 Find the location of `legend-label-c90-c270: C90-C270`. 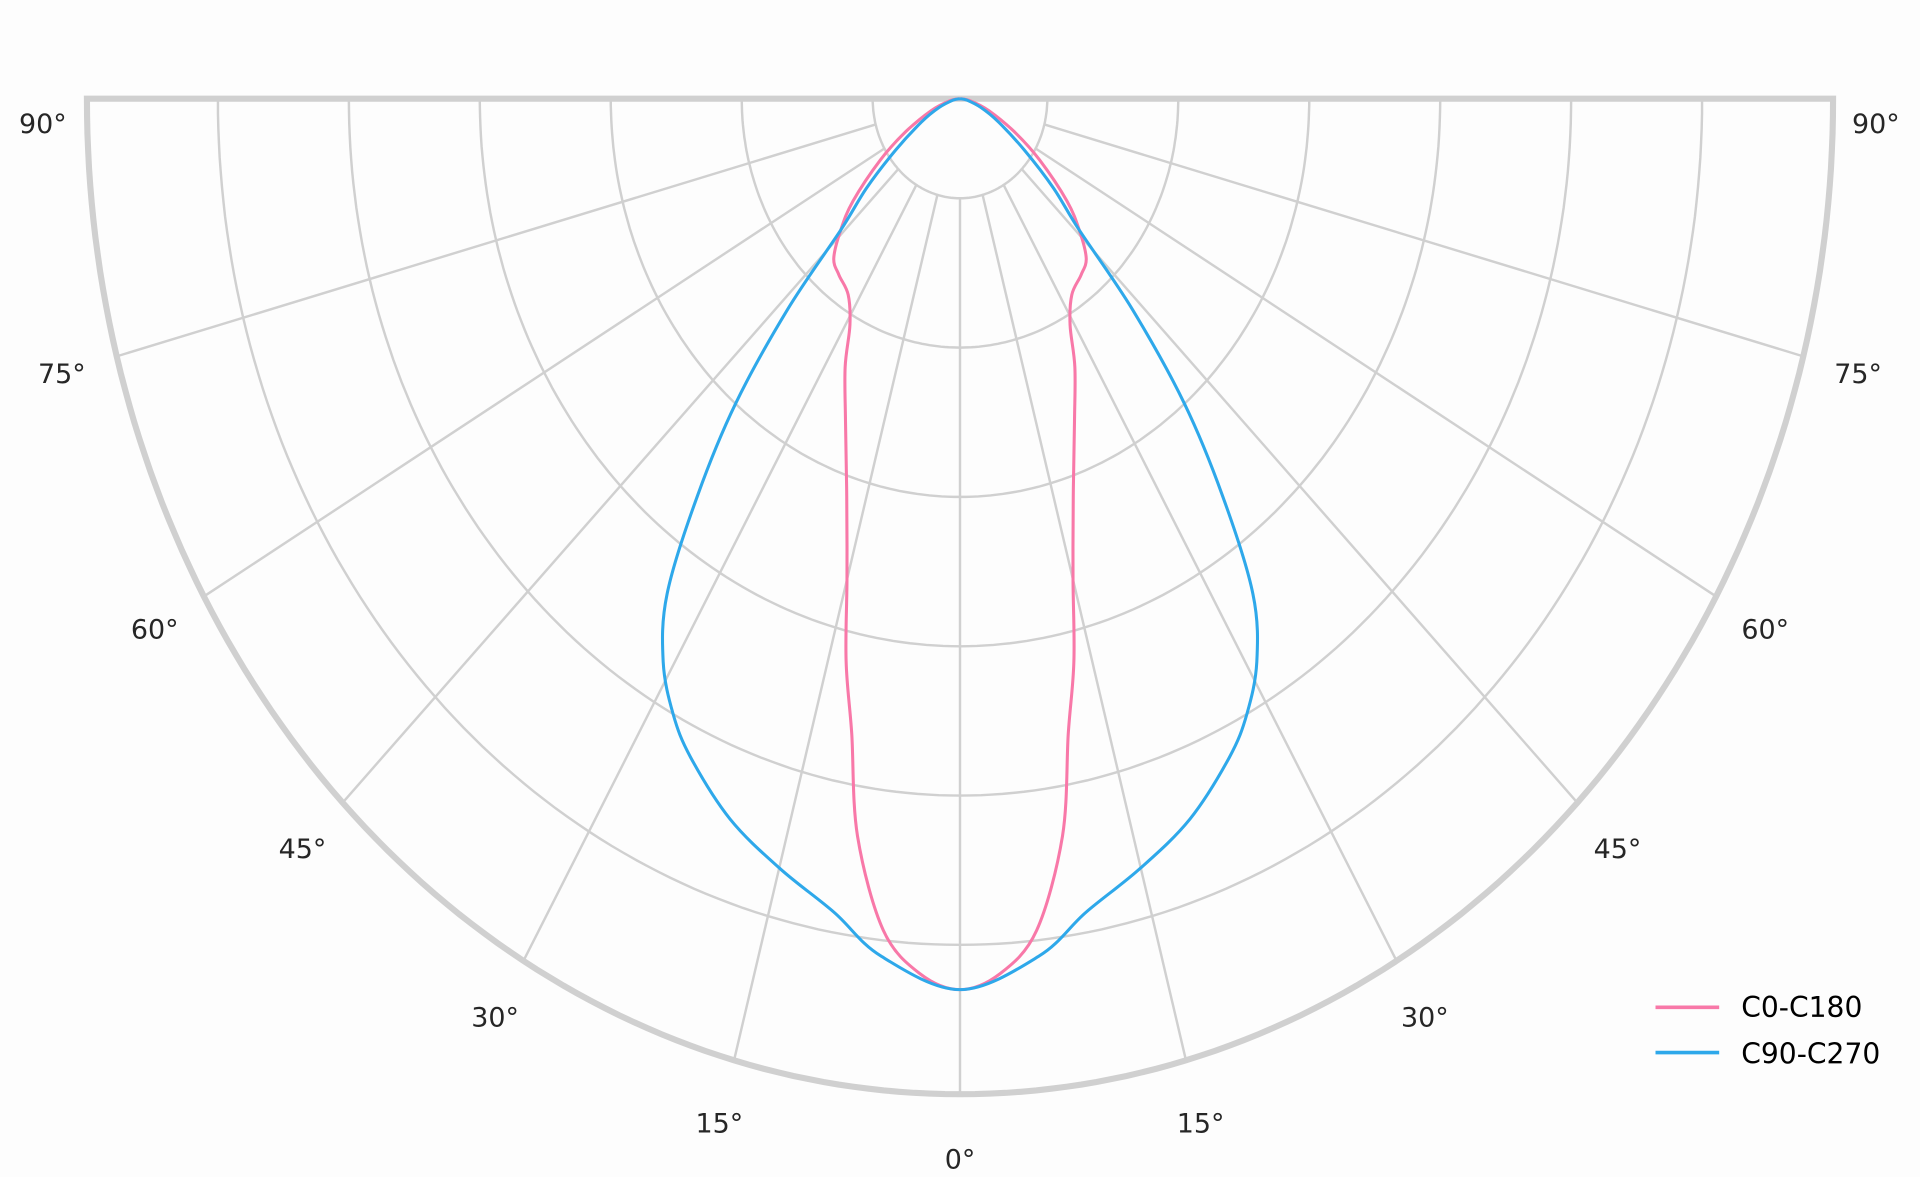

legend-label-c90-c270: C90-C270 is located at coordinates (1810, 1054).